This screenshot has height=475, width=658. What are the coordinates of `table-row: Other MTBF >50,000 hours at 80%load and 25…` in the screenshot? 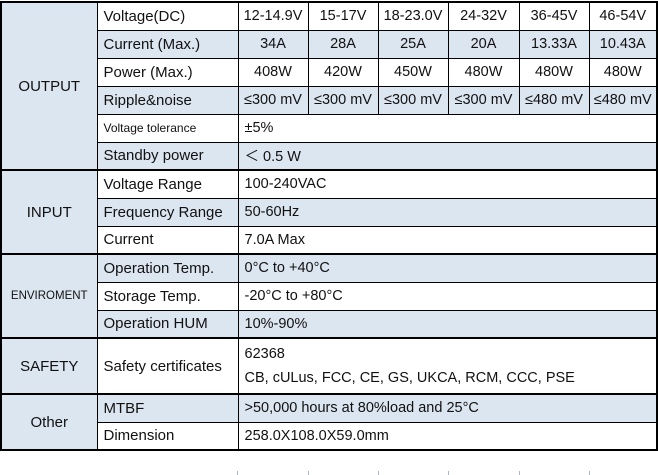 It's located at (329, 422).